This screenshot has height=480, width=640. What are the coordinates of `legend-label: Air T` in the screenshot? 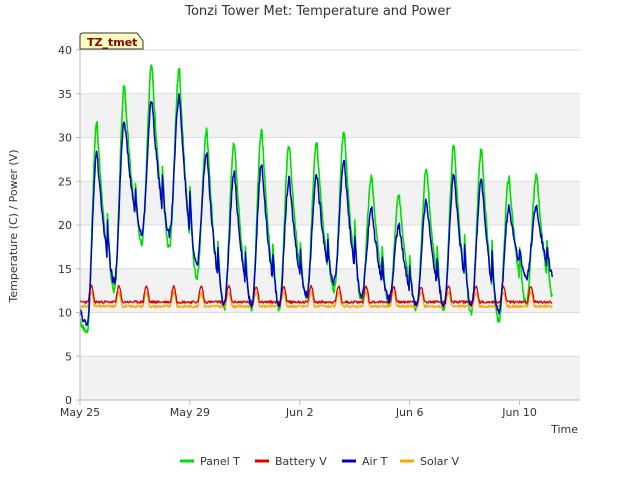 It's located at (375, 461).